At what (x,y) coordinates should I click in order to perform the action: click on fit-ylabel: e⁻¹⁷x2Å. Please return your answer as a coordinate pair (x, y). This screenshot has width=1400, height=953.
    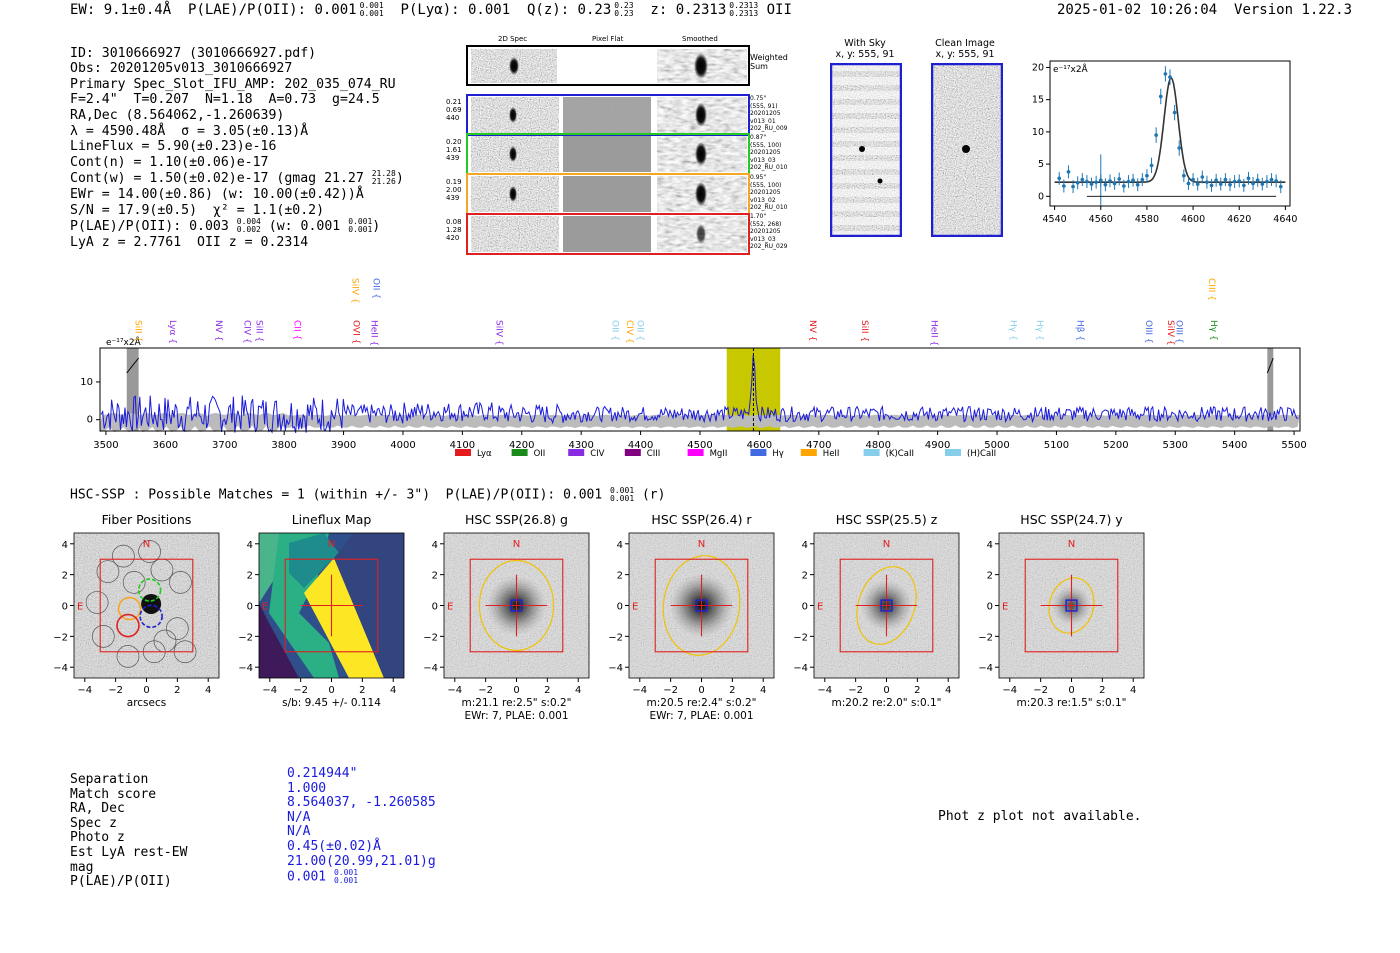
    Looking at the image, I should click on (1071, 69).